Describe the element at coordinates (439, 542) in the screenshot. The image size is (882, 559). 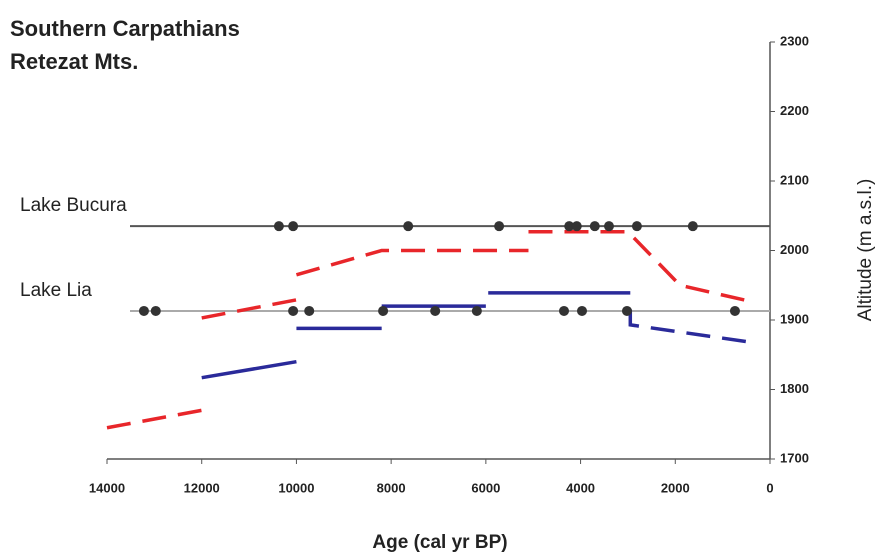
I see `x-axis-label: Age (cal yr BP)` at that location.